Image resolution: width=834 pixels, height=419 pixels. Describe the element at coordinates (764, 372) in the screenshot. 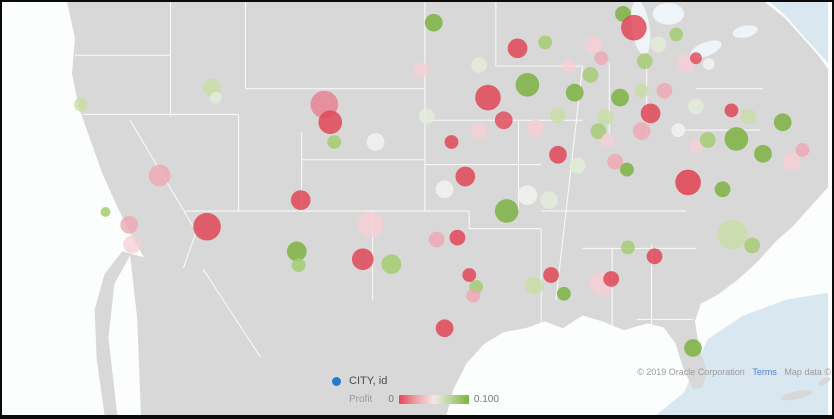

I see `terms-link: Terms` at that location.